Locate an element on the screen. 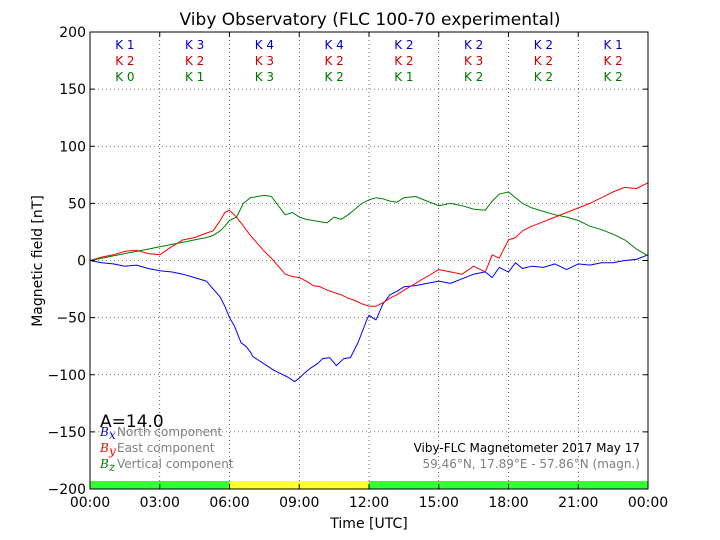  x-tick-label: 18:00 is located at coordinates (508, 503).